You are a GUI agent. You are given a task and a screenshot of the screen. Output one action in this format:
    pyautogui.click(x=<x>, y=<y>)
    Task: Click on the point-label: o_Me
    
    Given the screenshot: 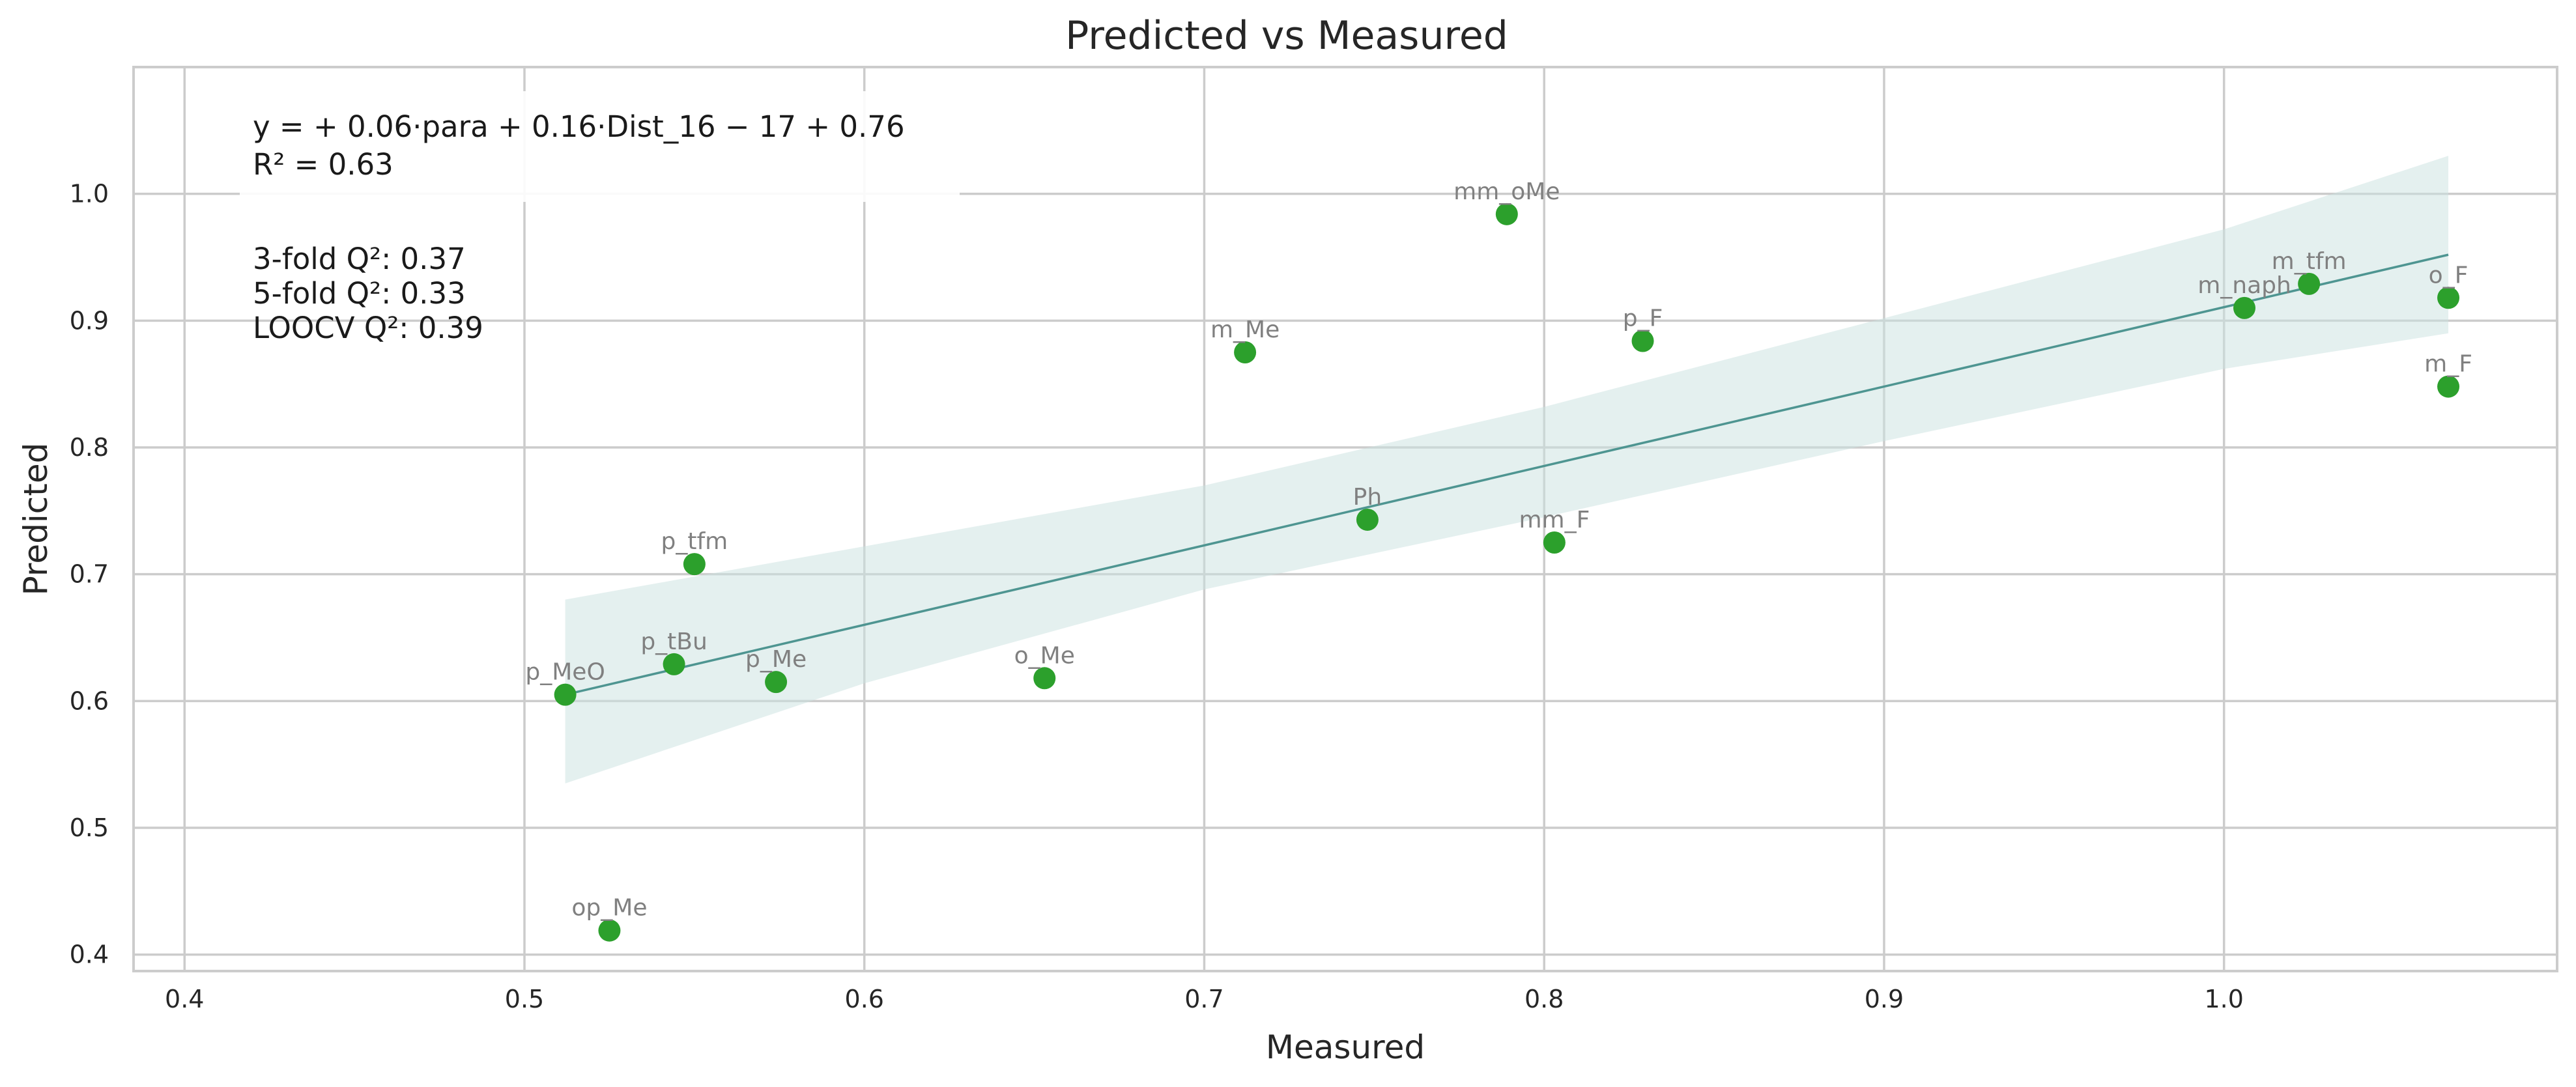 What is the action you would take?
    pyautogui.click(x=1044, y=655)
    